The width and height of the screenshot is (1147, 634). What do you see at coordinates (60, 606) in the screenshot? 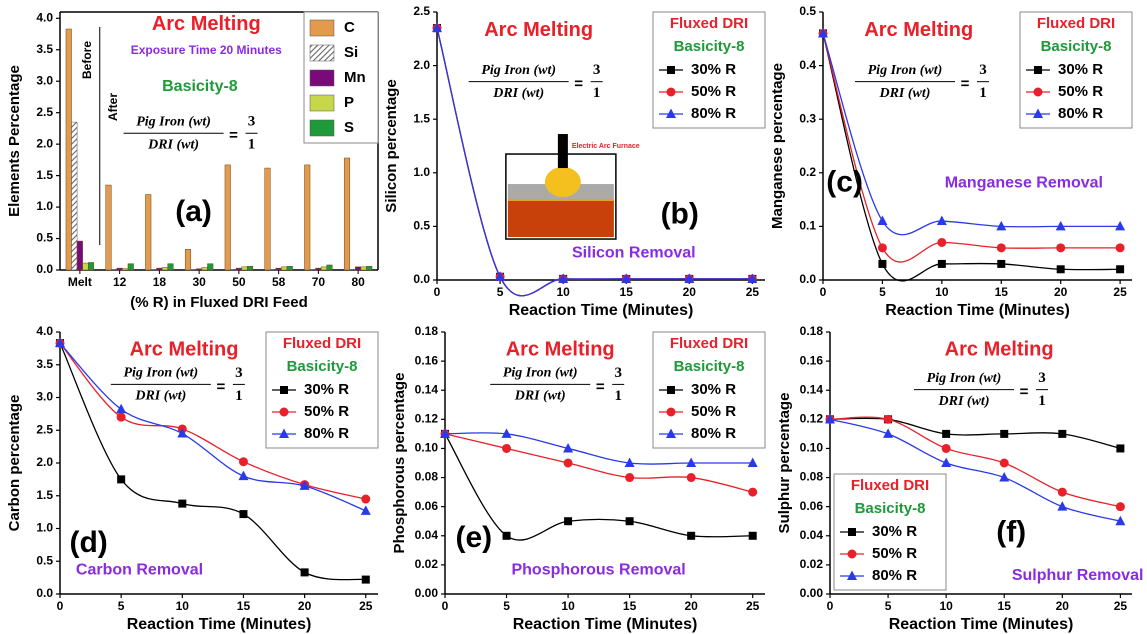
I see `x-tick-label: 0` at bounding box center [60, 606].